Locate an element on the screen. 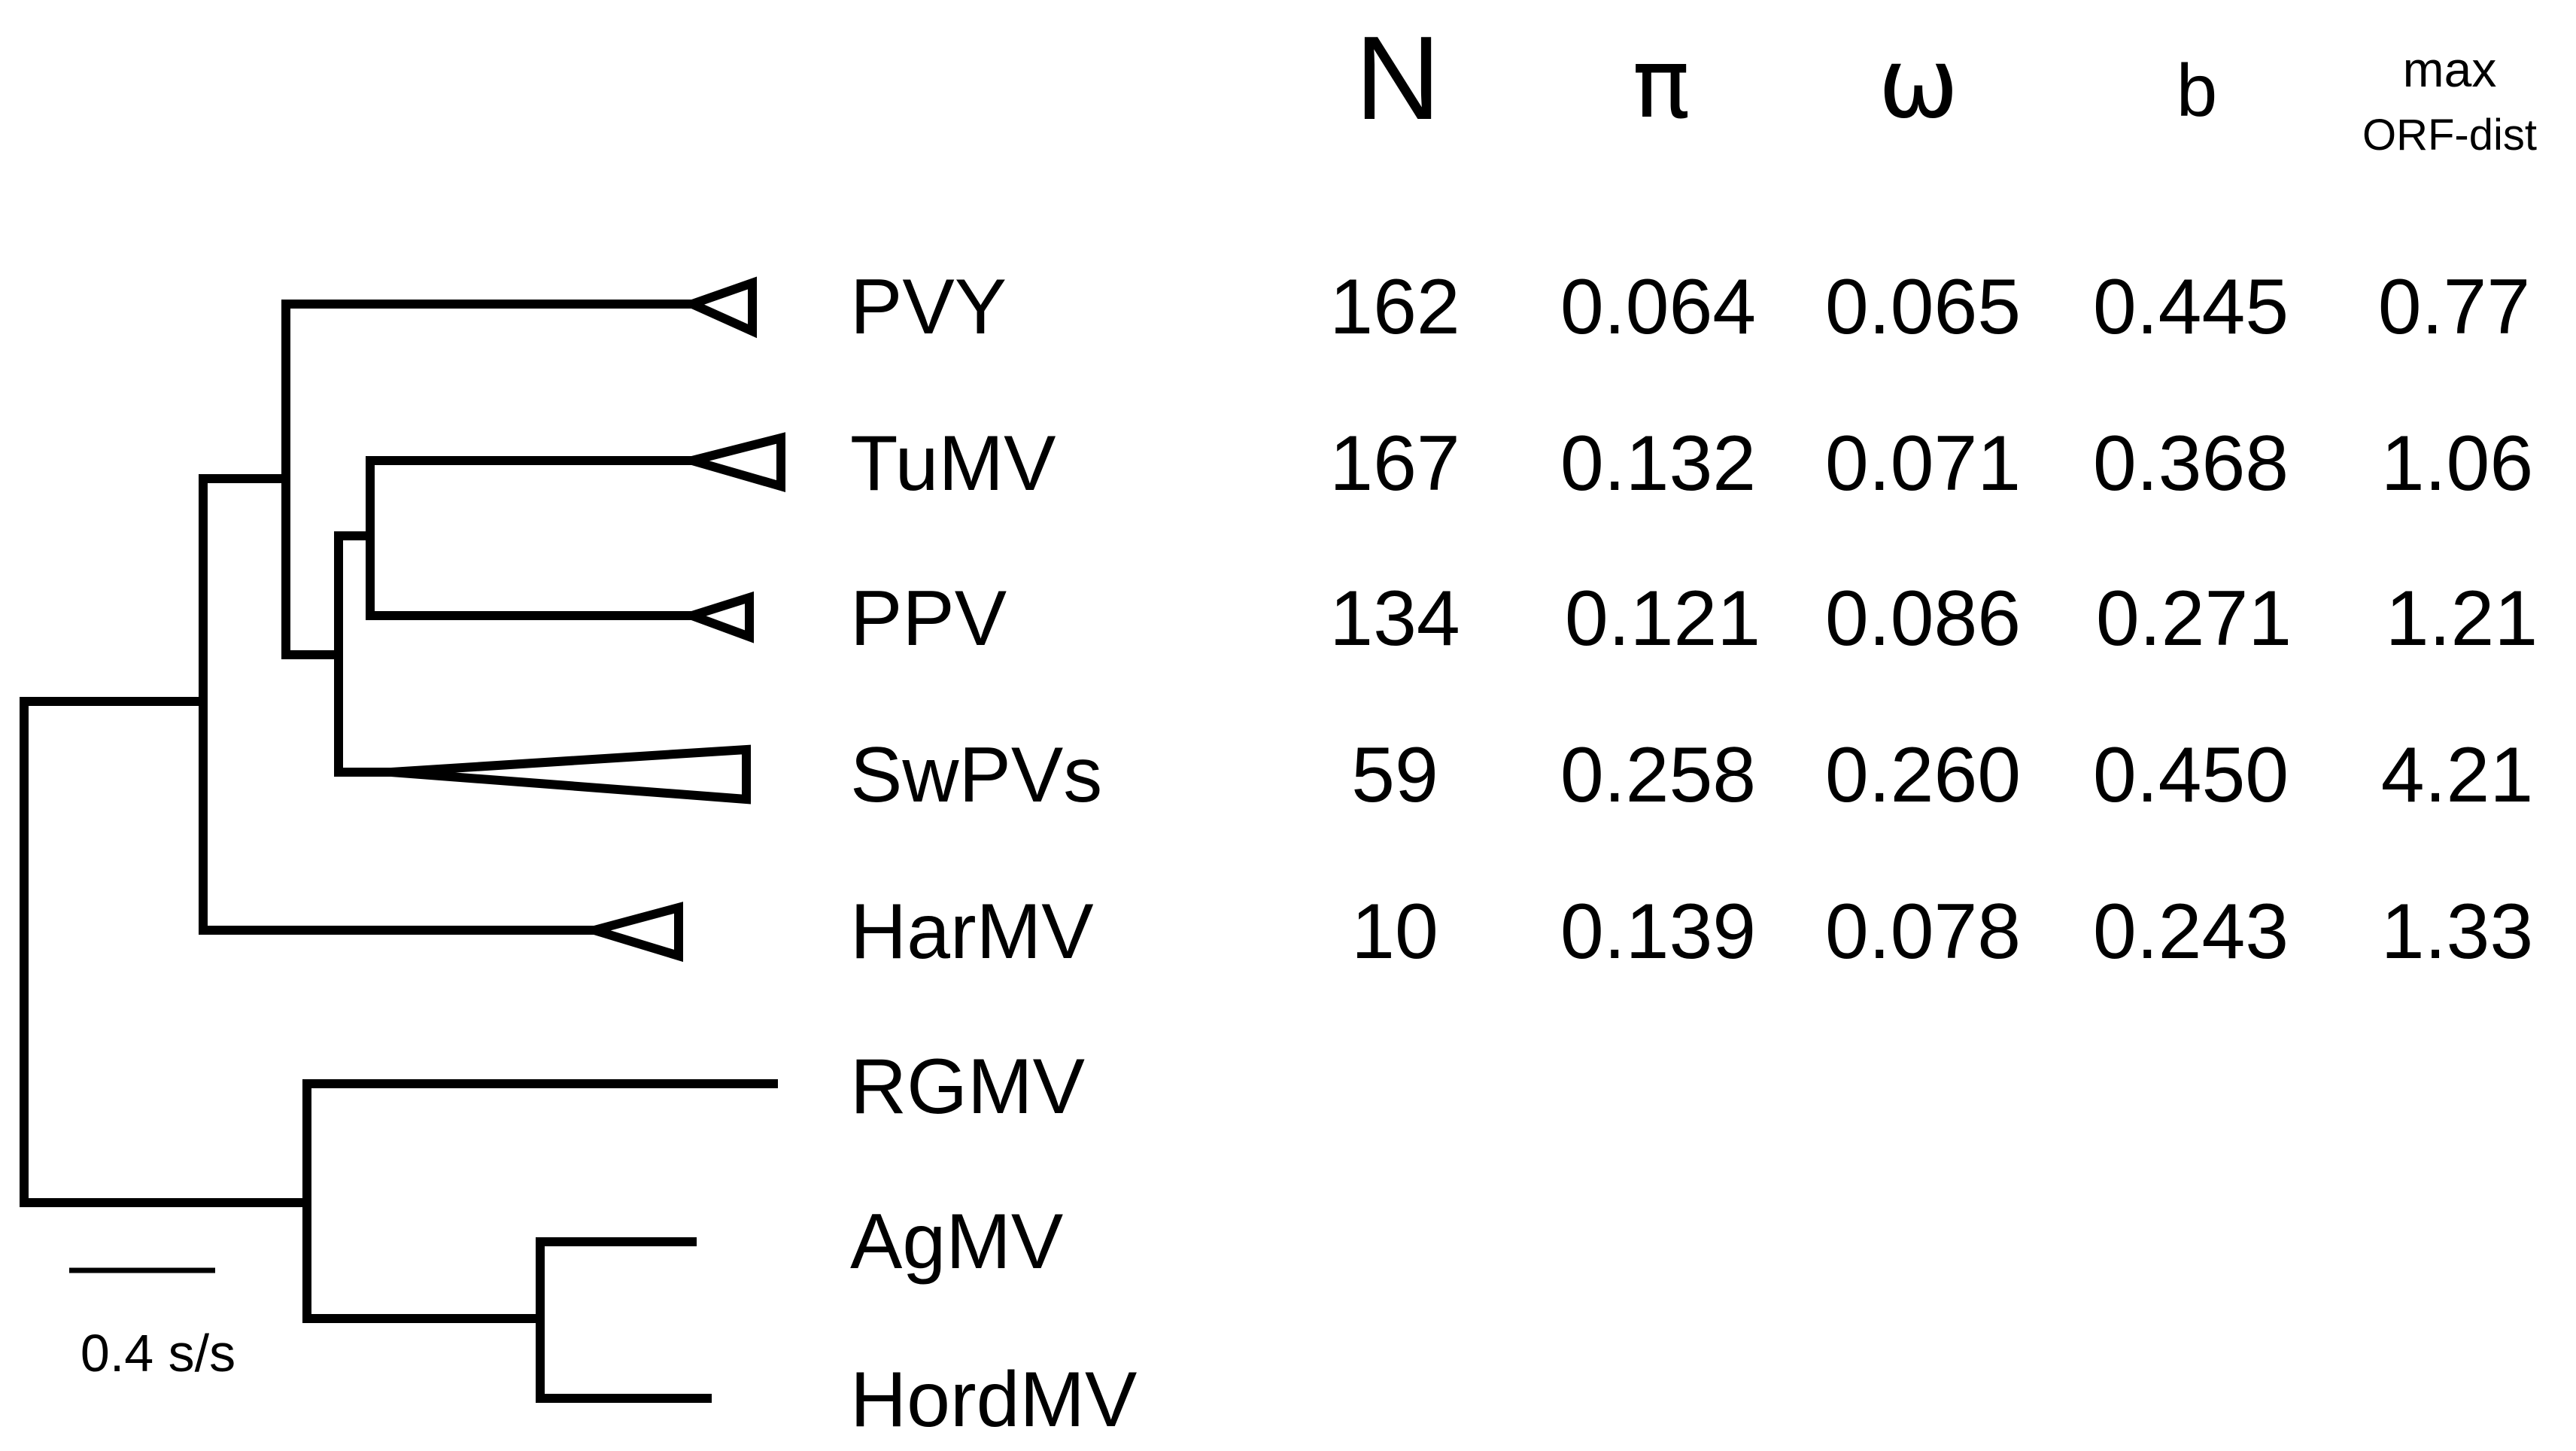 This screenshot has width=2576, height=1451. column-header-orf-dist: ORF-dist is located at coordinates (2450, 135).